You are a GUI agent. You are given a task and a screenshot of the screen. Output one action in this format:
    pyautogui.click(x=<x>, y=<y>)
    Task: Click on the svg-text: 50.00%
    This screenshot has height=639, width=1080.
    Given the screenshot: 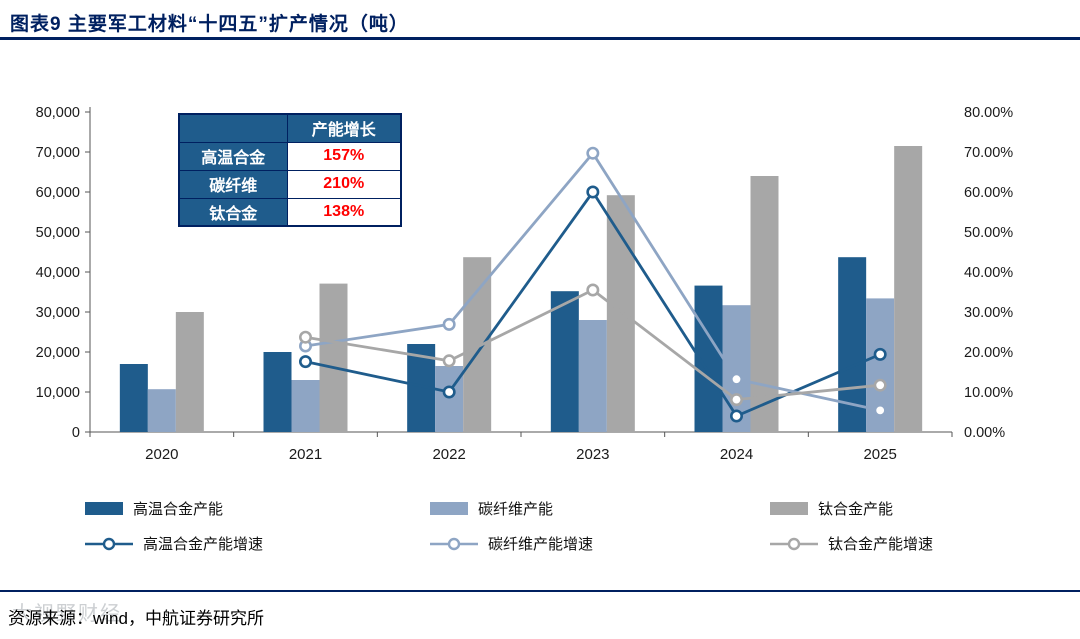 What is the action you would take?
    pyautogui.click(x=988, y=233)
    